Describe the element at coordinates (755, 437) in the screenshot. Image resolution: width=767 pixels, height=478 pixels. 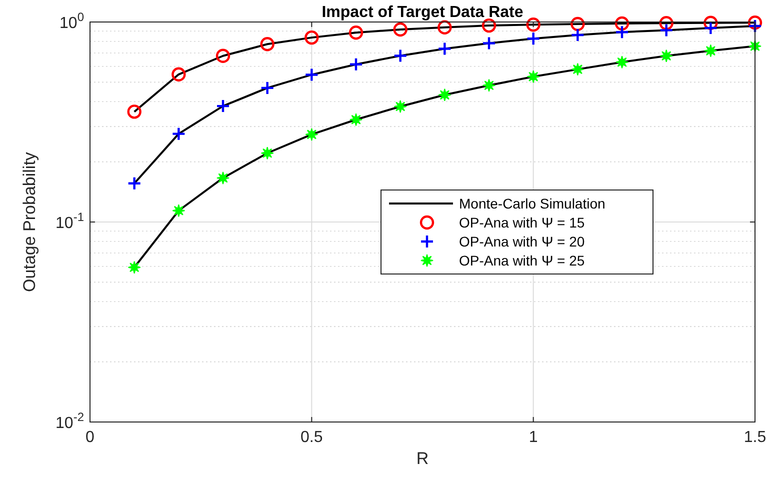
I see `x-tick-label: 1.5` at that location.